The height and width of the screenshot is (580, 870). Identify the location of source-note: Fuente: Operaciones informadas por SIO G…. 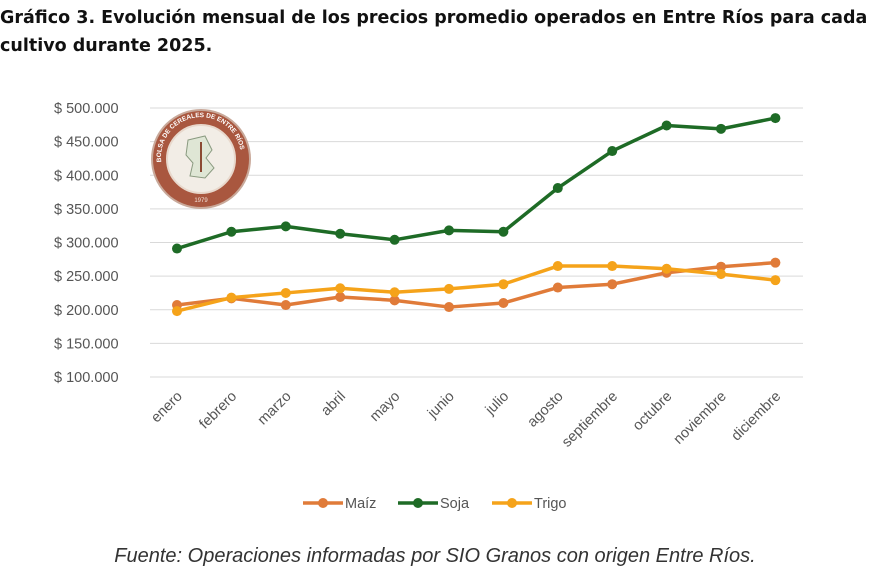
(435, 556).